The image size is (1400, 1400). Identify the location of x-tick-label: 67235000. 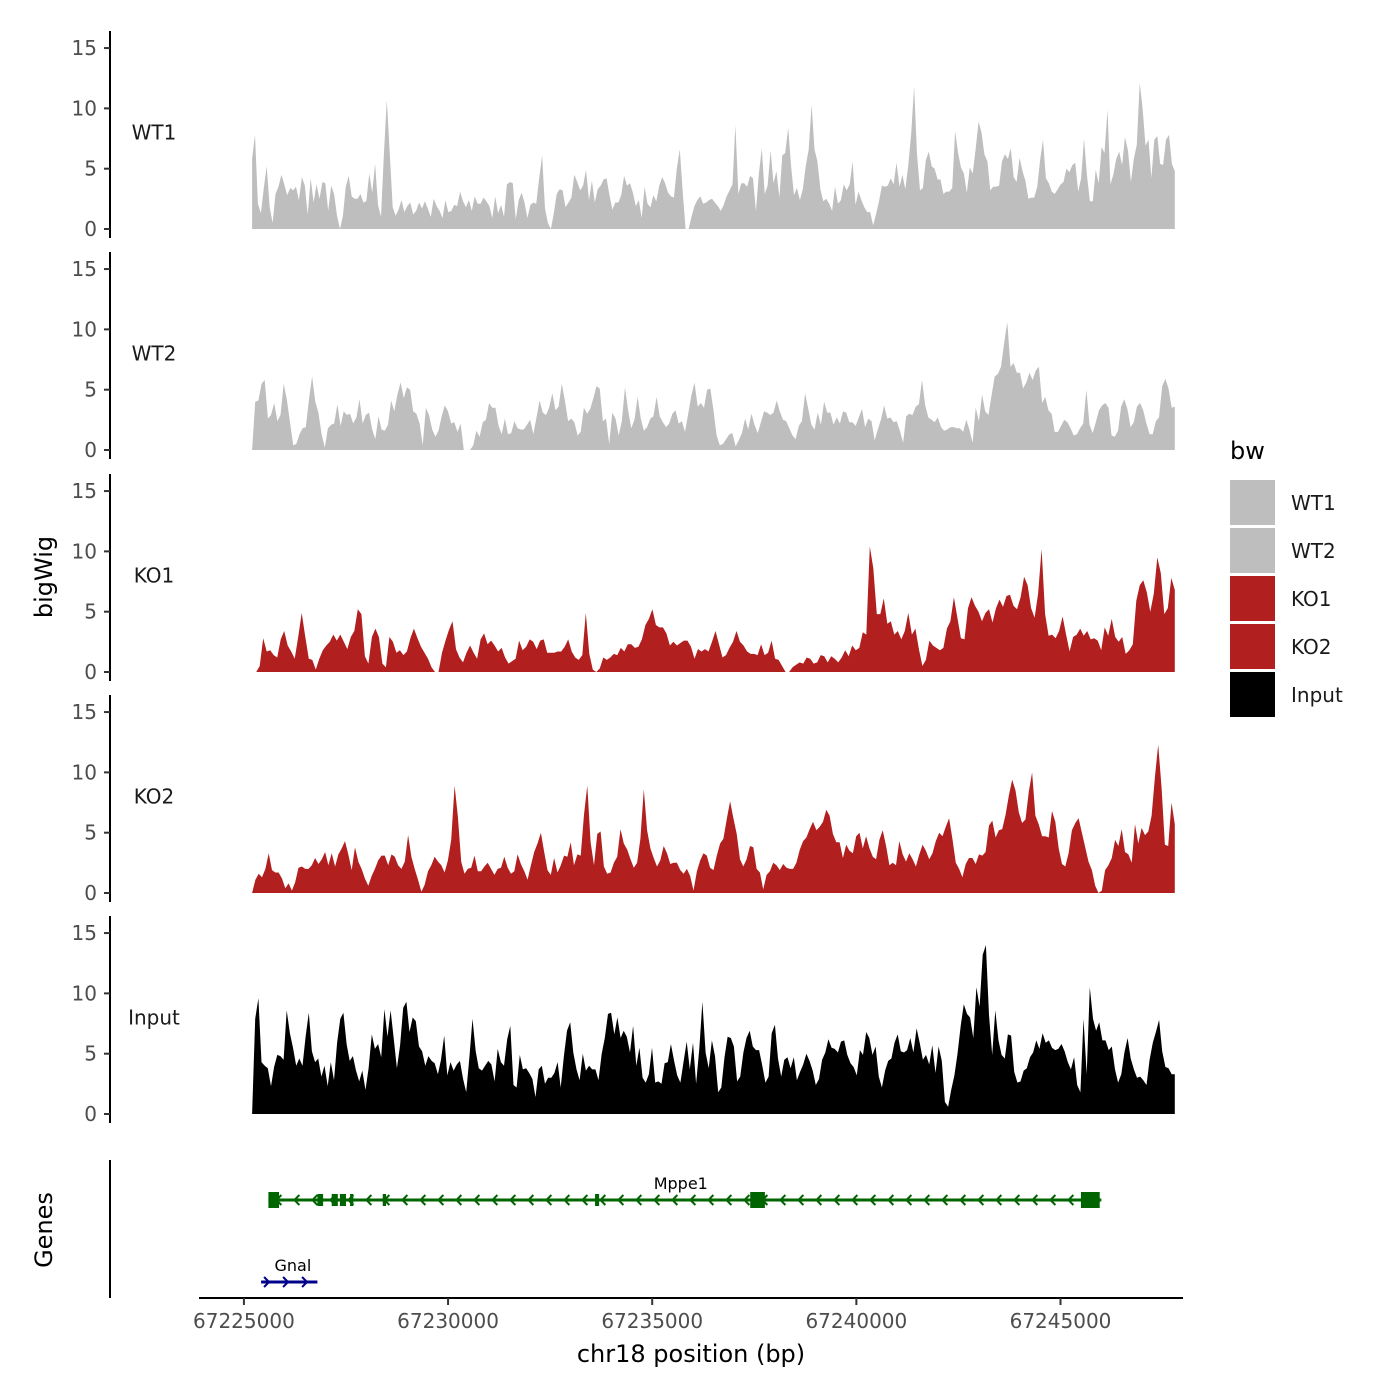
(652, 1321).